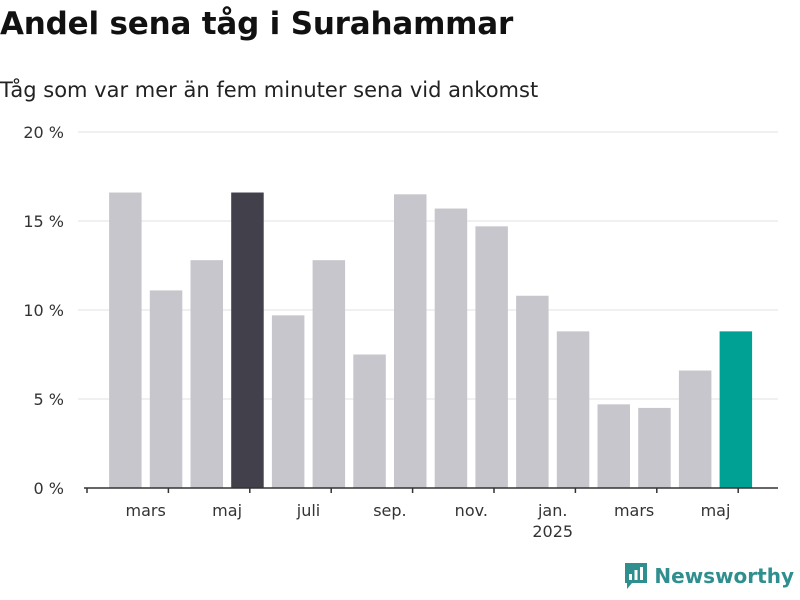 Image resolution: width=800 pixels, height=600 pixels. I want to click on brand-name: Newsworthy, so click(724, 576).